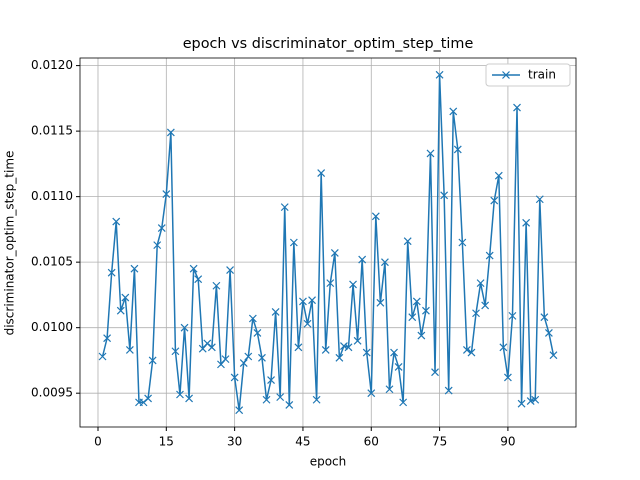 Image resolution: width=640 pixels, height=480 pixels. I want to click on y-tick-label: 0.0105, so click(52, 262).